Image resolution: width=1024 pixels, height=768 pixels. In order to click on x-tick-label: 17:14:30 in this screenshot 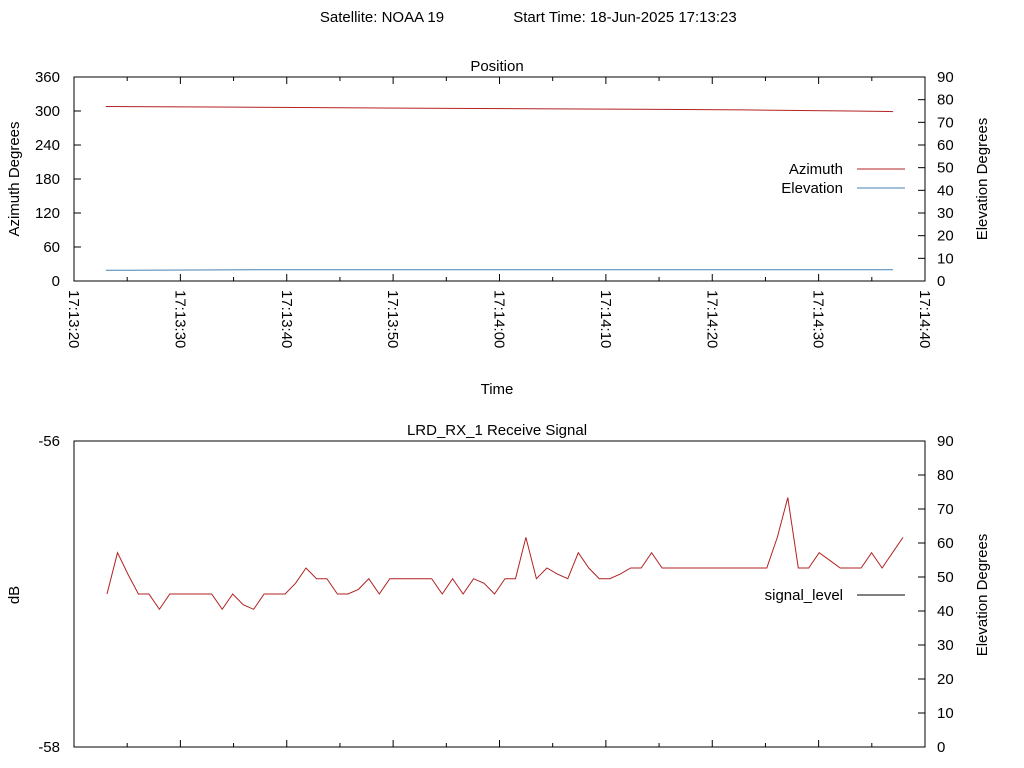, I will do `click(818, 319)`.